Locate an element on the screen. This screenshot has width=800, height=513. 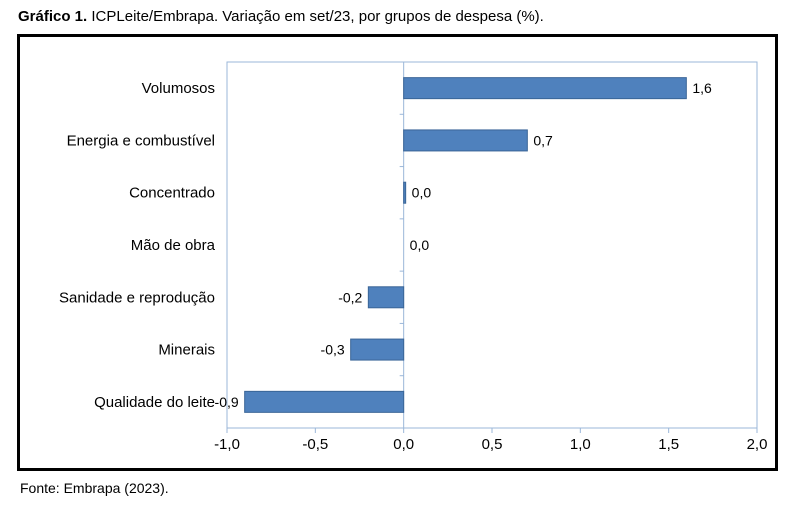
value-label: 0,7 is located at coordinates (543, 140).